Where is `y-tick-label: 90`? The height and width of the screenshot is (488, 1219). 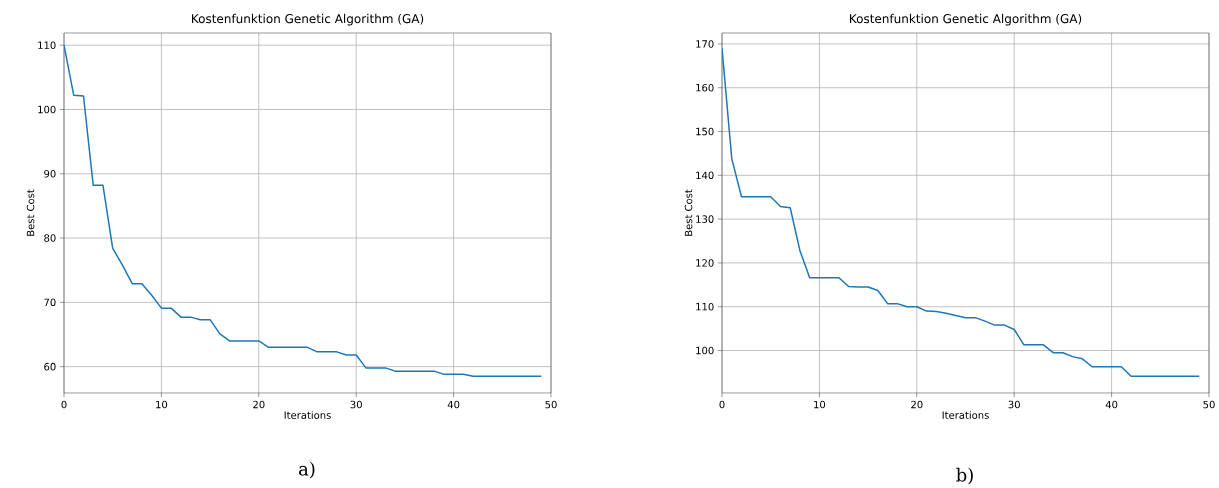
y-tick-label: 90 is located at coordinates (50, 173).